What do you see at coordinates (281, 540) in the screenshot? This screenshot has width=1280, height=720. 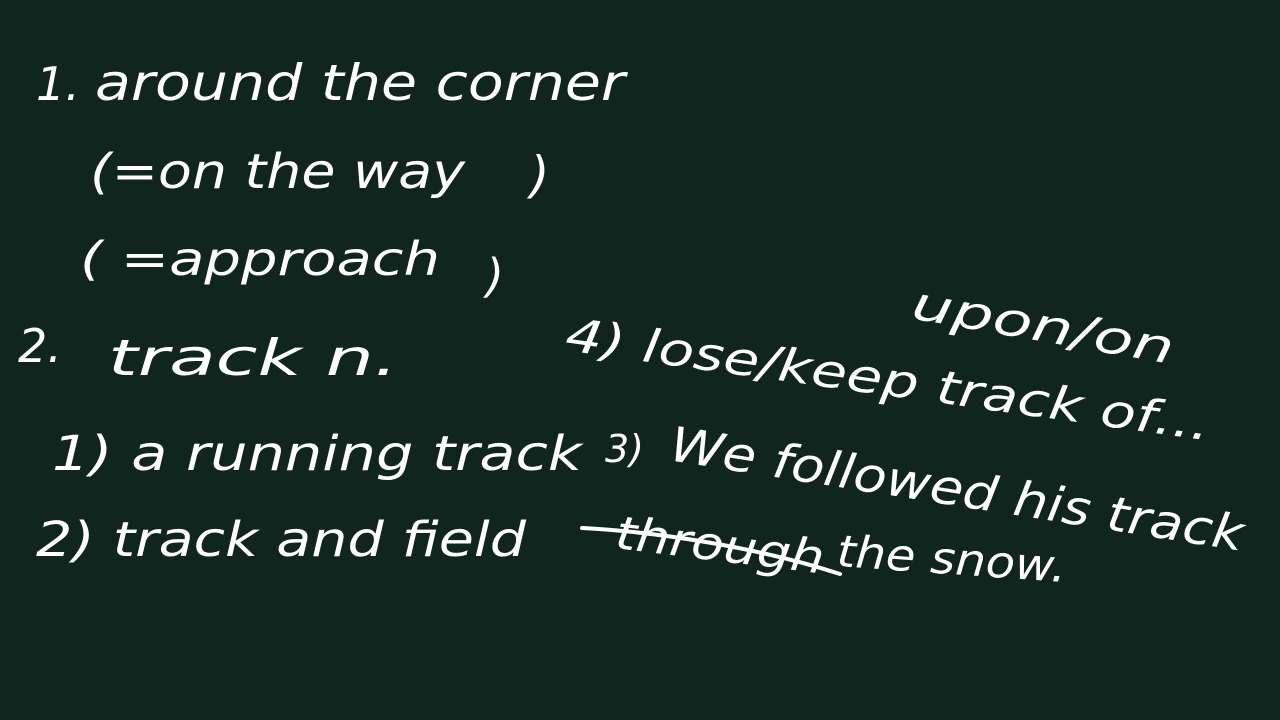 I see `sub-item-2: 2) track and field` at bounding box center [281, 540].